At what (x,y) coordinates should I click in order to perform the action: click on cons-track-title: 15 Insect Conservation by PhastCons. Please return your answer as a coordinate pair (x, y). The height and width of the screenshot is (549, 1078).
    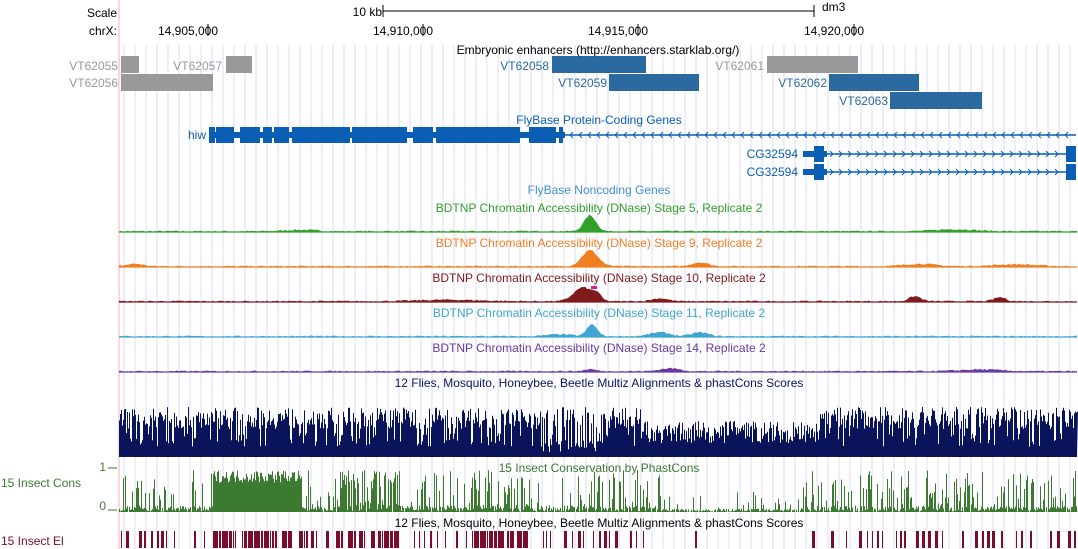
    Looking at the image, I should click on (599, 468).